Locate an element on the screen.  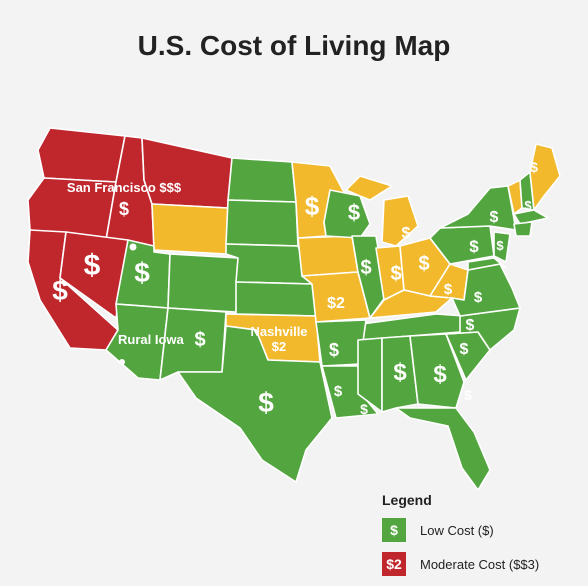
dollar-california: $ is located at coordinates (60, 290).